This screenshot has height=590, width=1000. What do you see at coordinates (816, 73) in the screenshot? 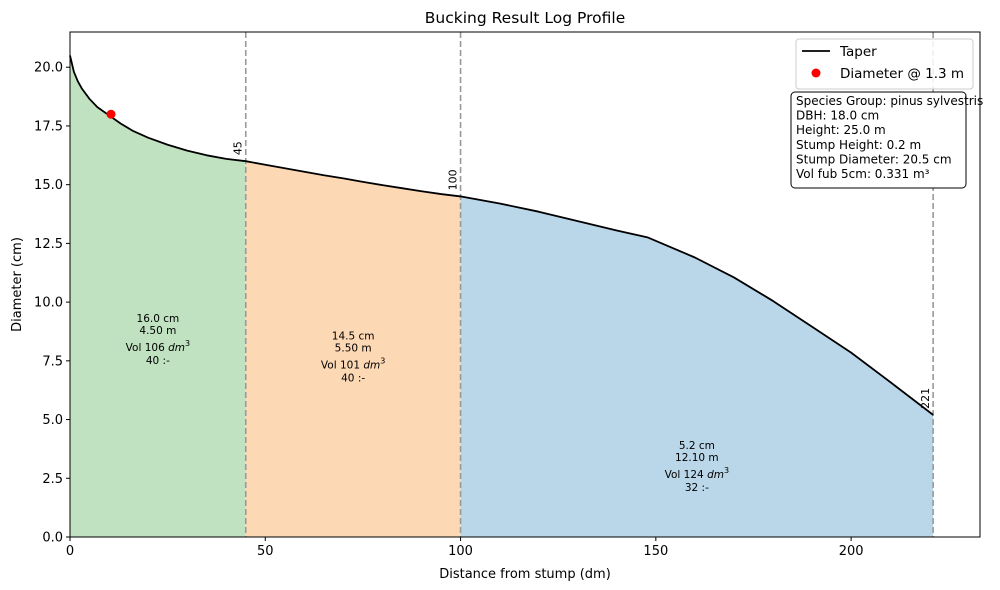
I see `legend-dbh-swatch` at bounding box center [816, 73].